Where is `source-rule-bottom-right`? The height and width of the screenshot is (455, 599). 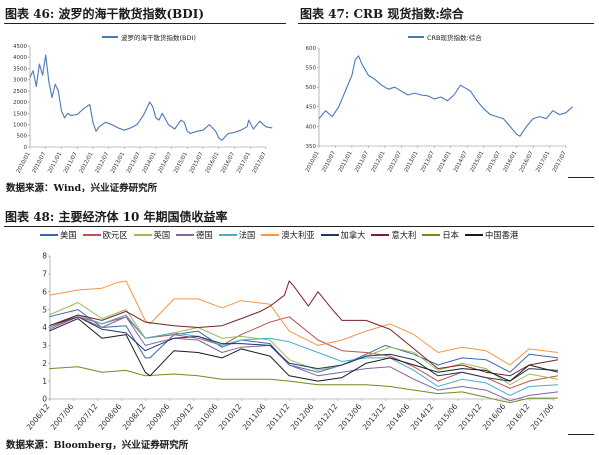
source-rule-bottom-right is located at coordinates (581, 434).